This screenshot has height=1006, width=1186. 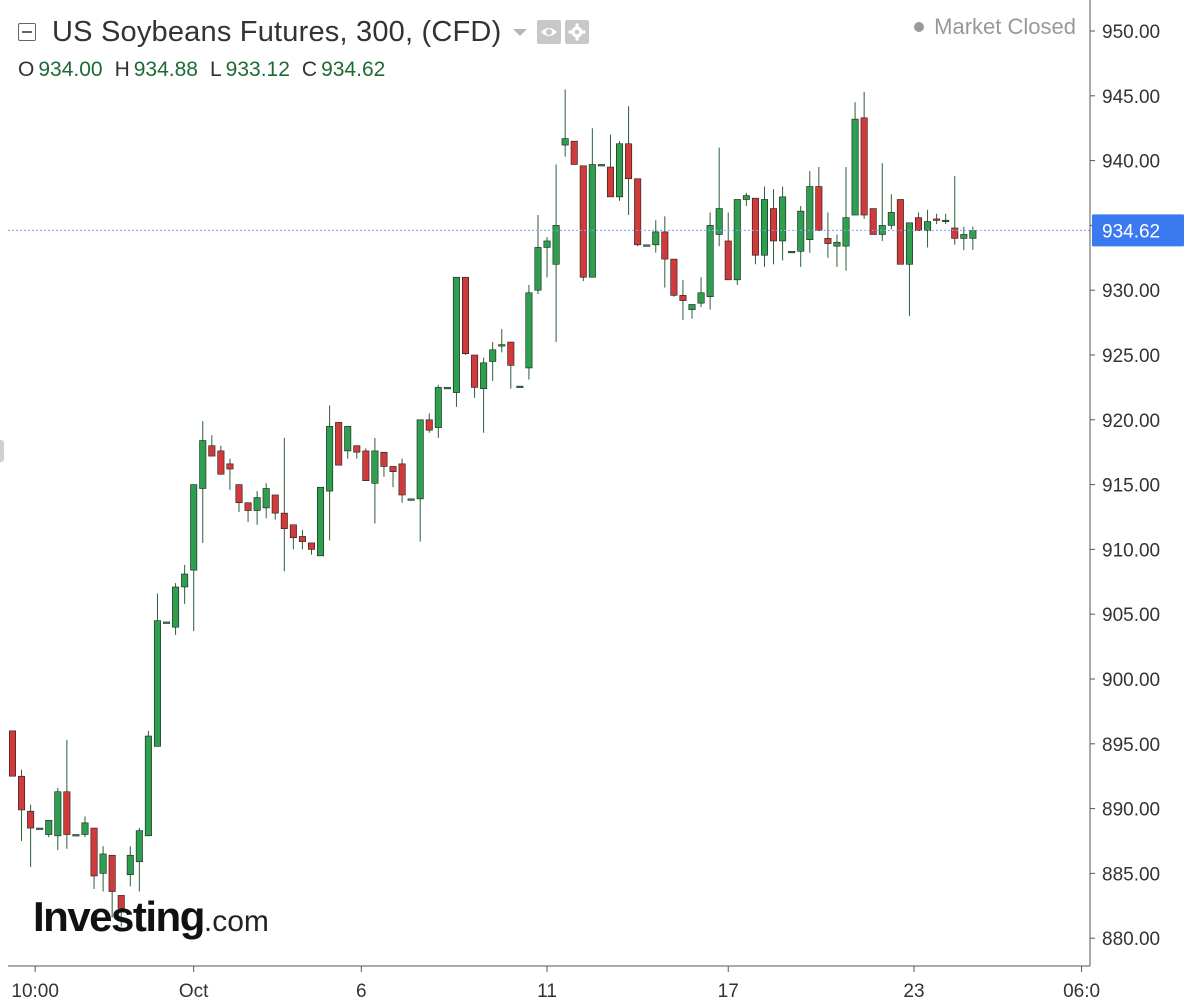 What do you see at coordinates (520, 32) in the screenshot?
I see `dropdown-arrow-icon` at bounding box center [520, 32].